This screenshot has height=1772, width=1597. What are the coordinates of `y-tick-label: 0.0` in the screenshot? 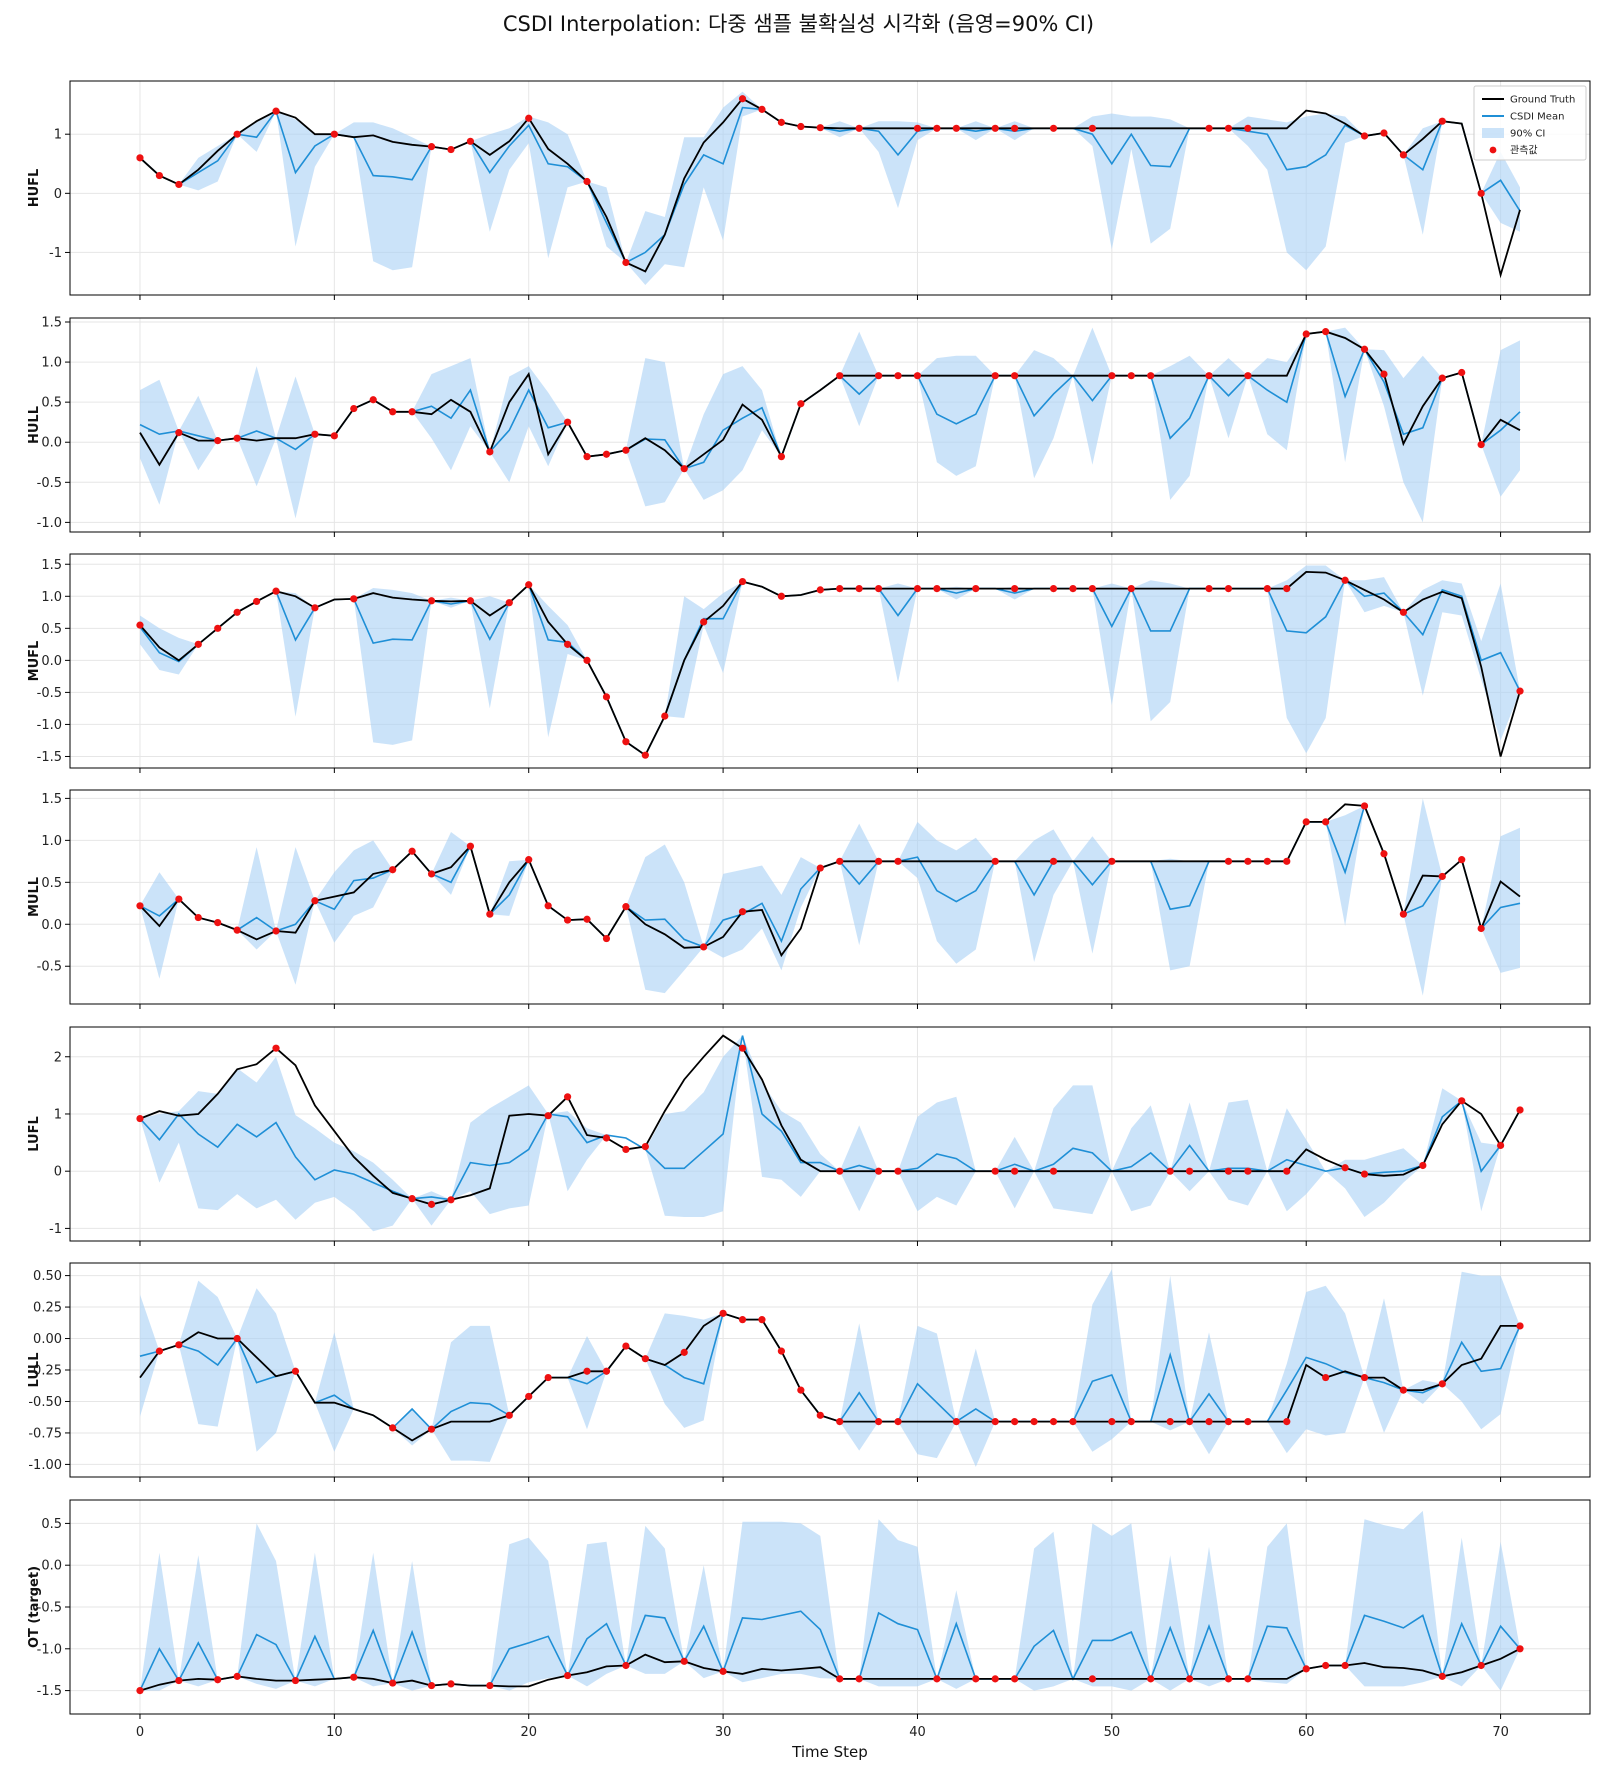 It's located at (51, 925).